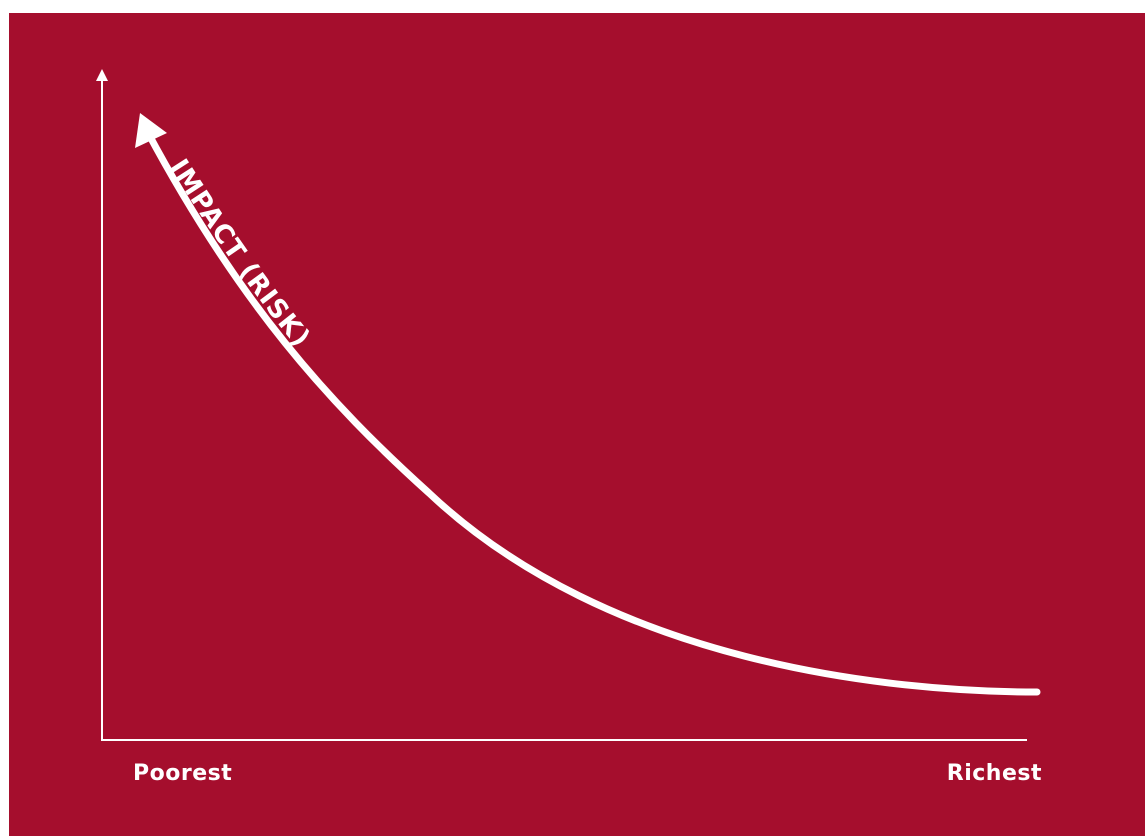  Describe the element at coordinates (183, 773) in the screenshot. I see `x-axis-left-label: Poorest` at that location.